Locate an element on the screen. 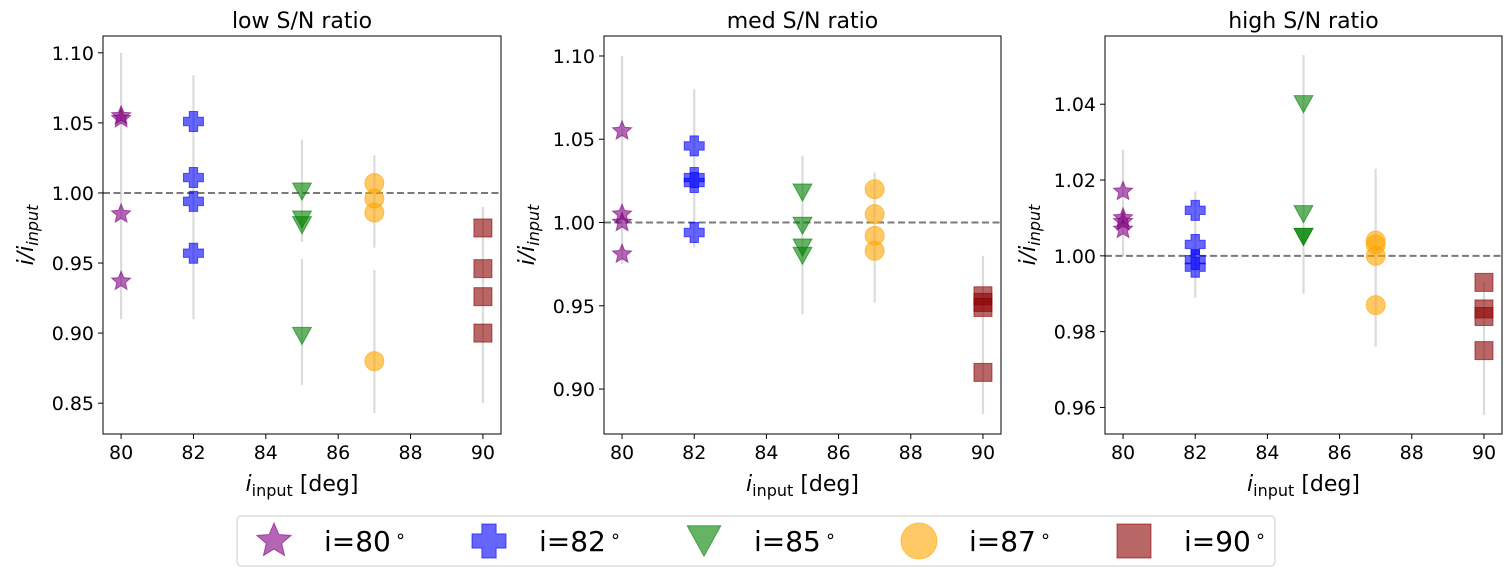 The image size is (1511, 576). legend-marker-square is located at coordinates (1134, 541).